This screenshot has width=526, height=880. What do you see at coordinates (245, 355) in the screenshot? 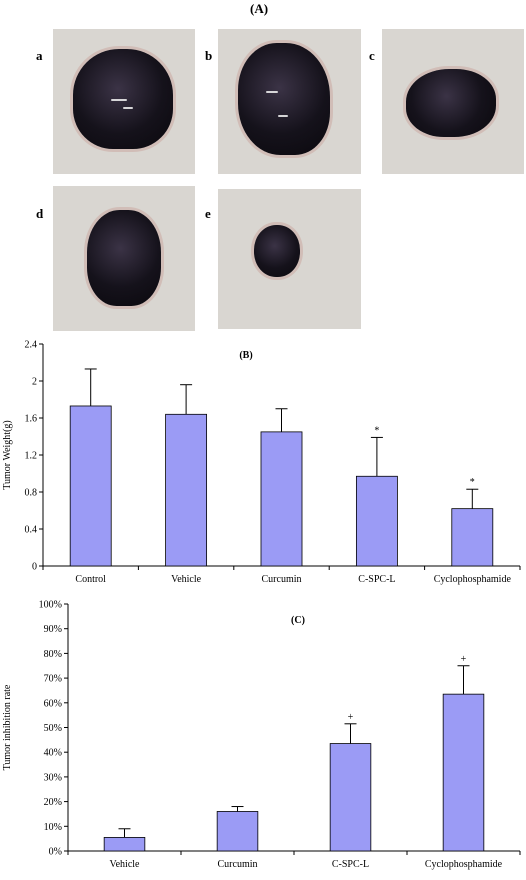
I see `chart-title: (B)` at bounding box center [245, 355].